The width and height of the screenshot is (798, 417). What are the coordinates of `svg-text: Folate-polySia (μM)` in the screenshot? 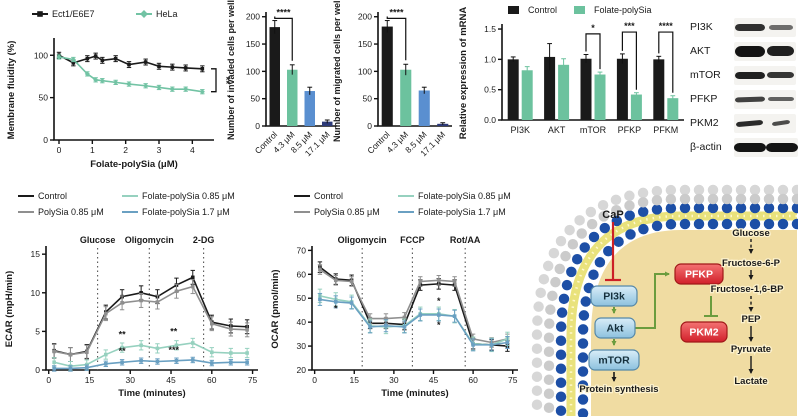 It's located at (134, 164).